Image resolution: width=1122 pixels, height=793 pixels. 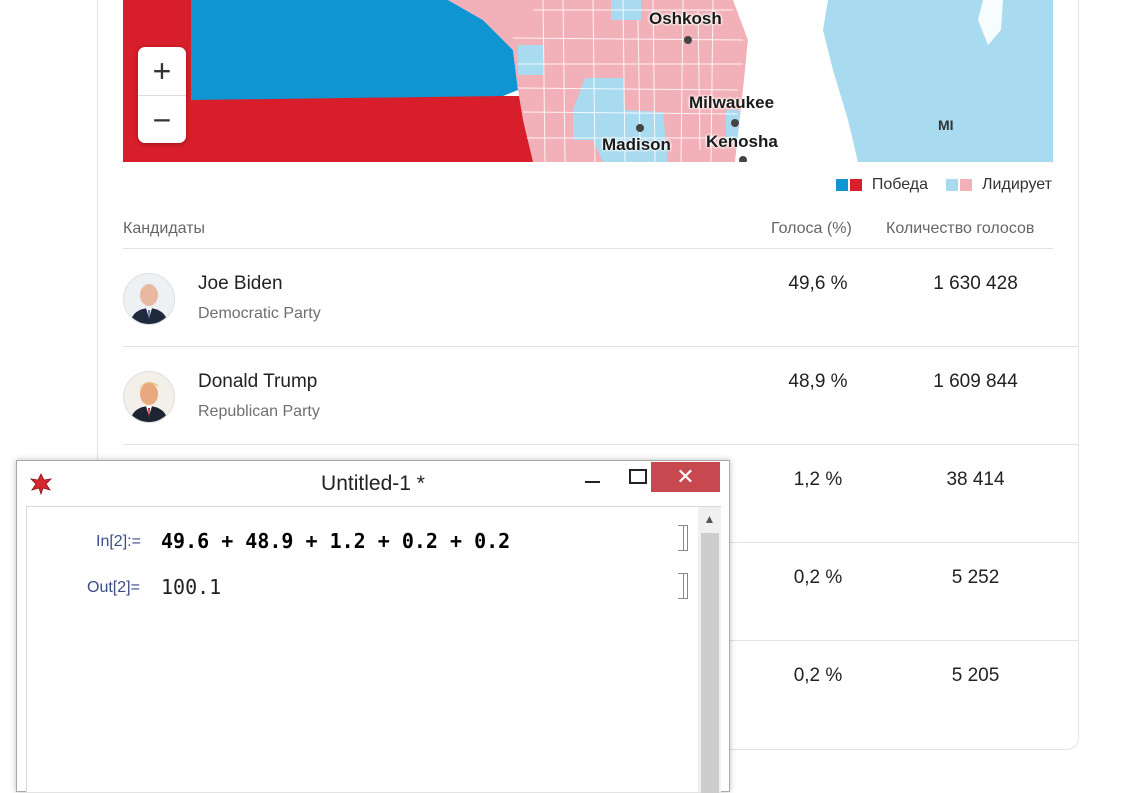 I want to click on maximize-button, so click(x=638, y=476).